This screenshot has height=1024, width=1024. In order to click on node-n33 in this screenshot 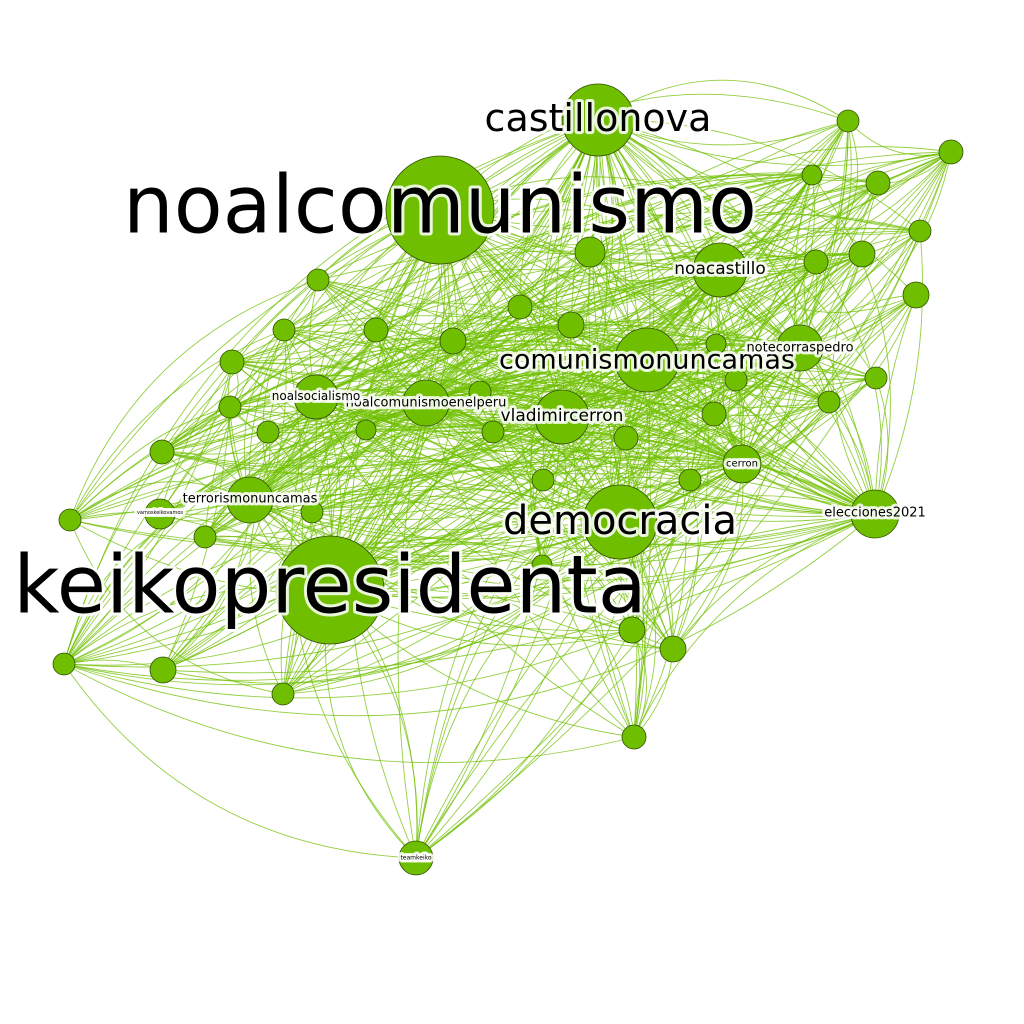, I will do `click(366, 430)`.